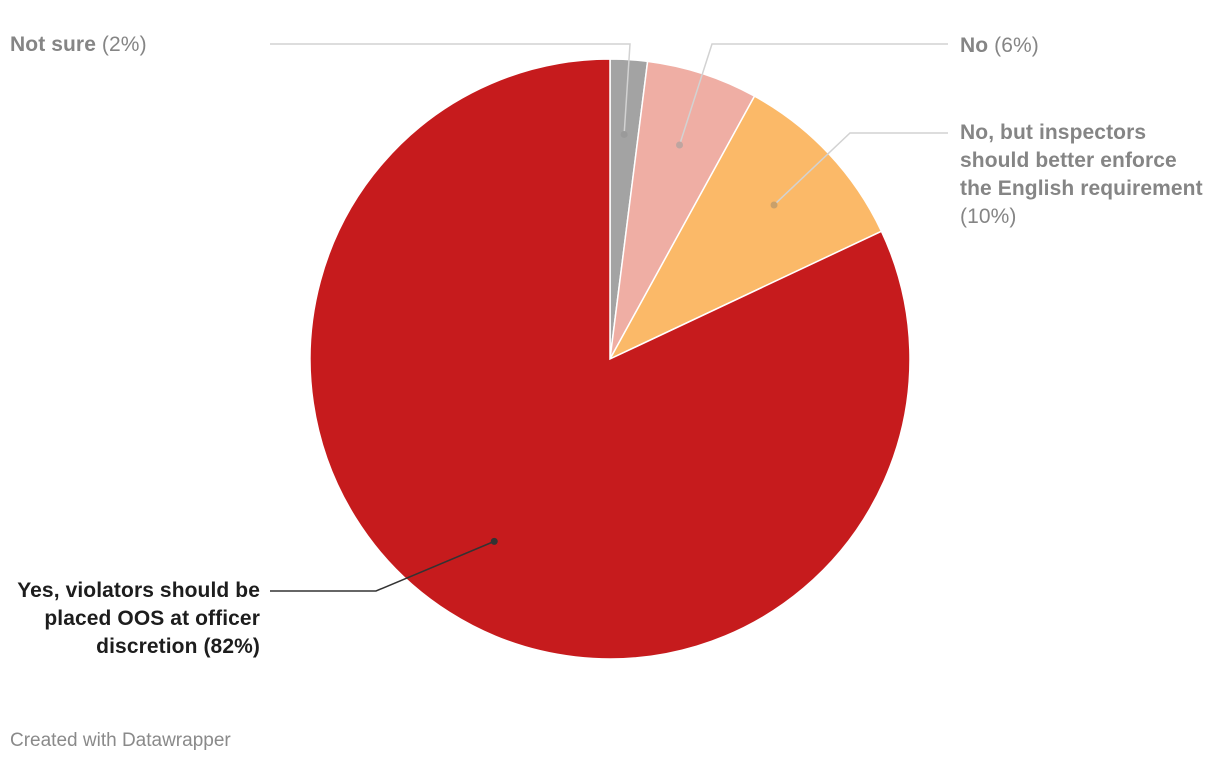  I want to click on label-no: No (6%), so click(999, 46).